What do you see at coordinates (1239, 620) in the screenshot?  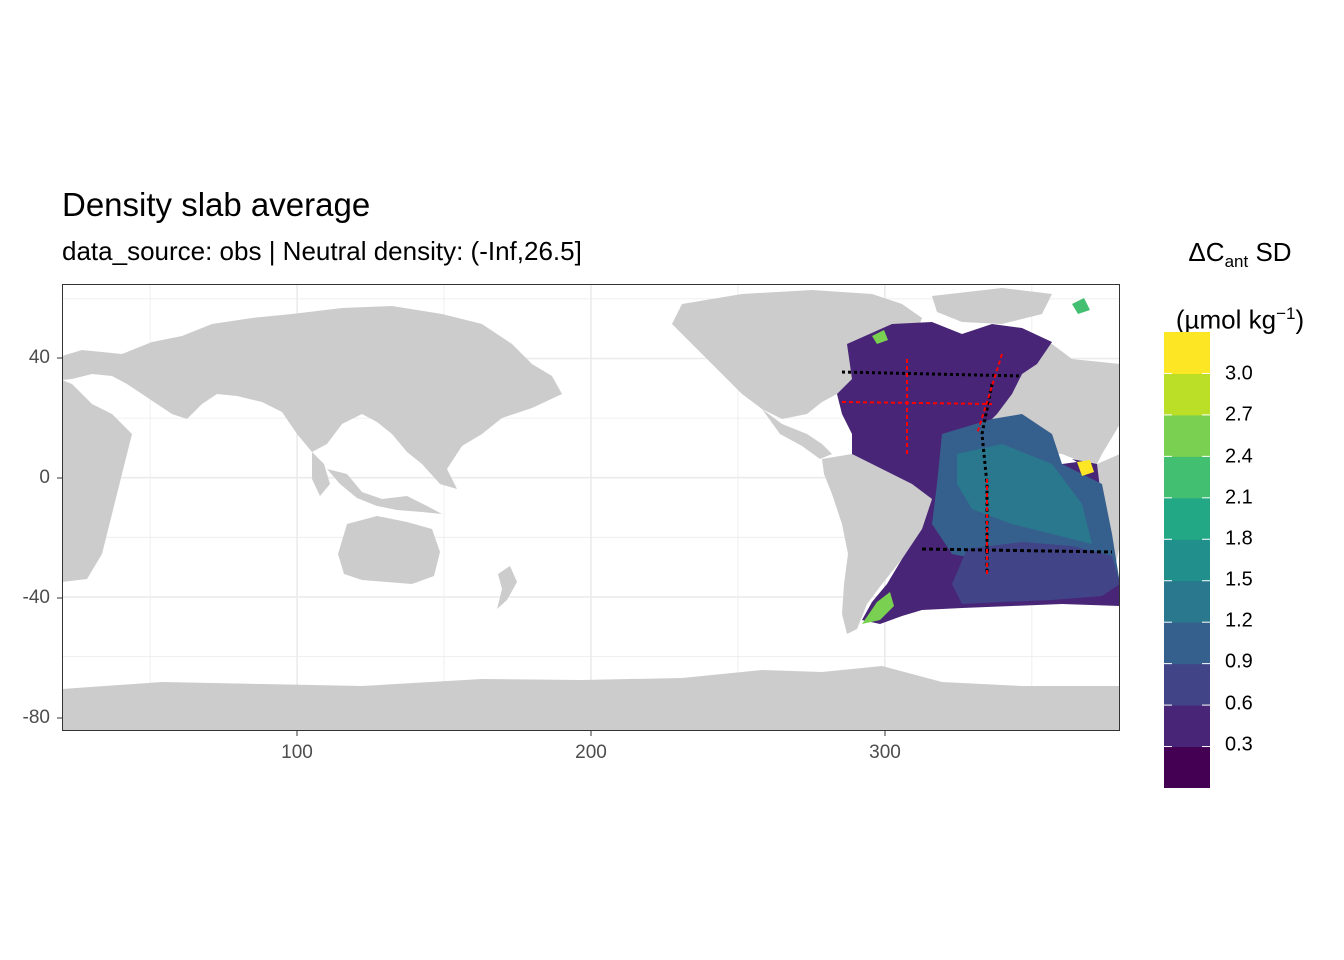 I see `legend-label: 1.2` at bounding box center [1239, 620].